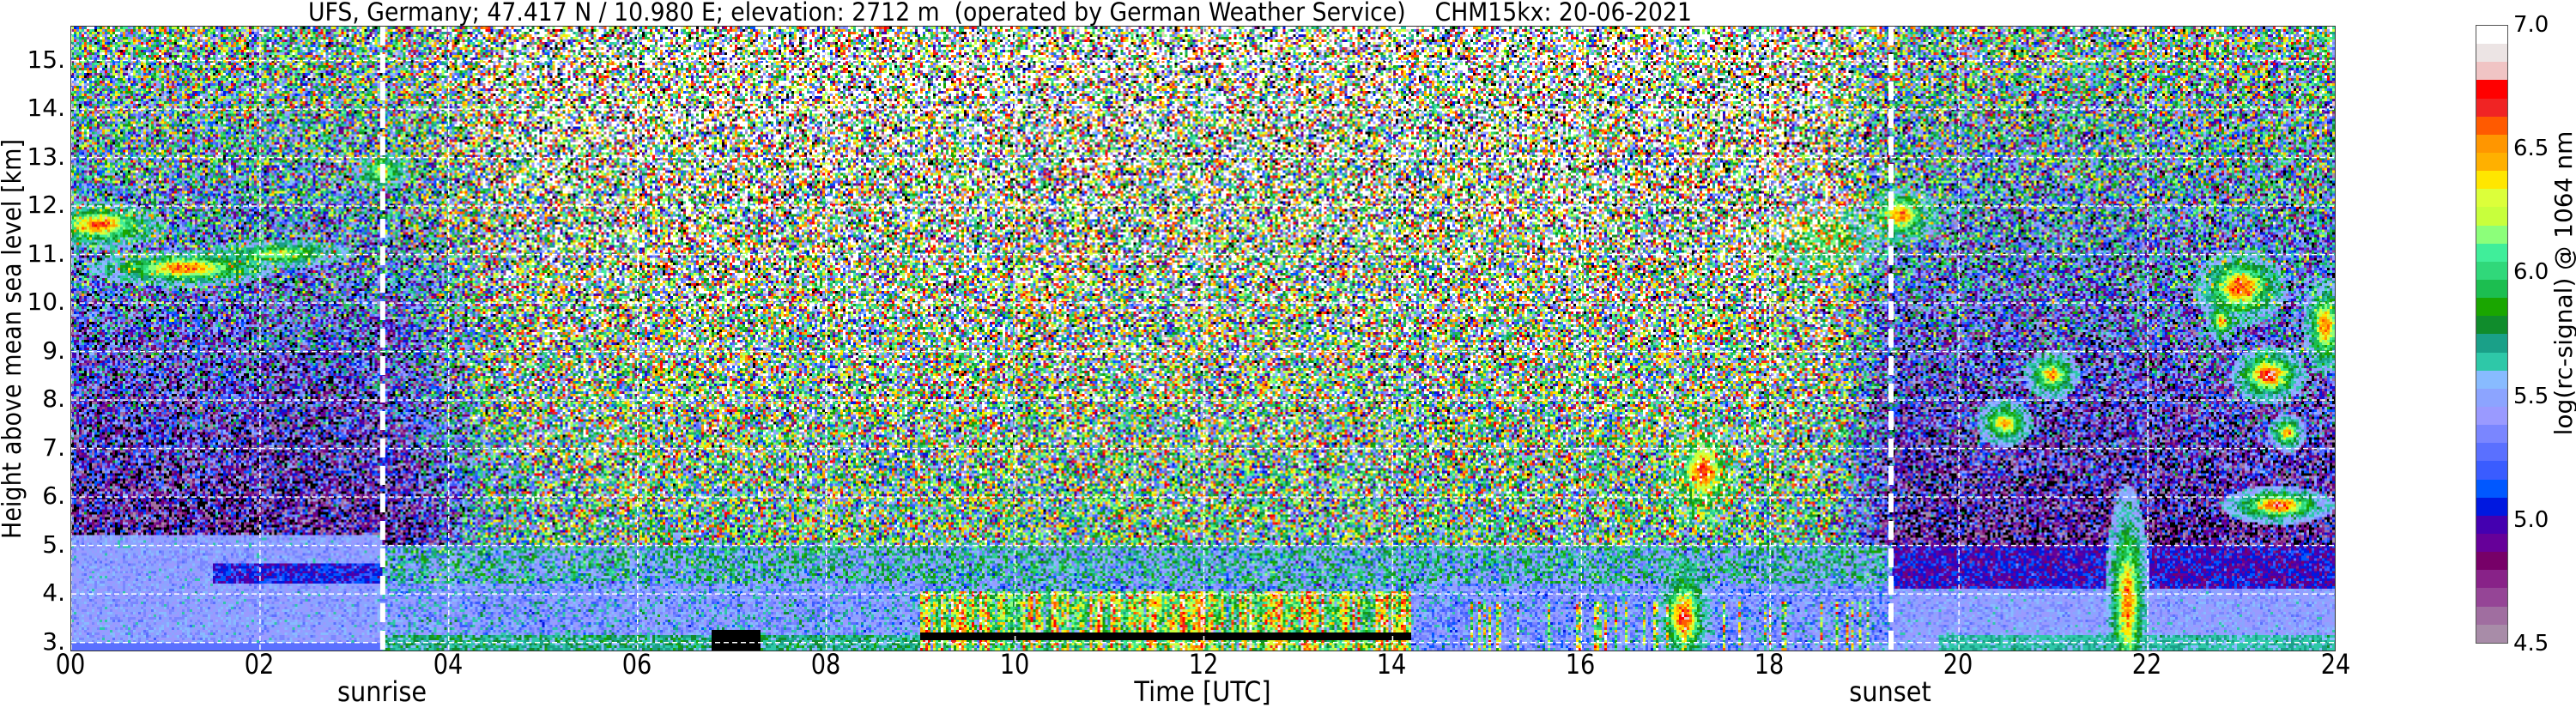 The width and height of the screenshot is (2576, 708). What do you see at coordinates (53, 399) in the screenshot?
I see `y-tick-label: 8.` at bounding box center [53, 399].